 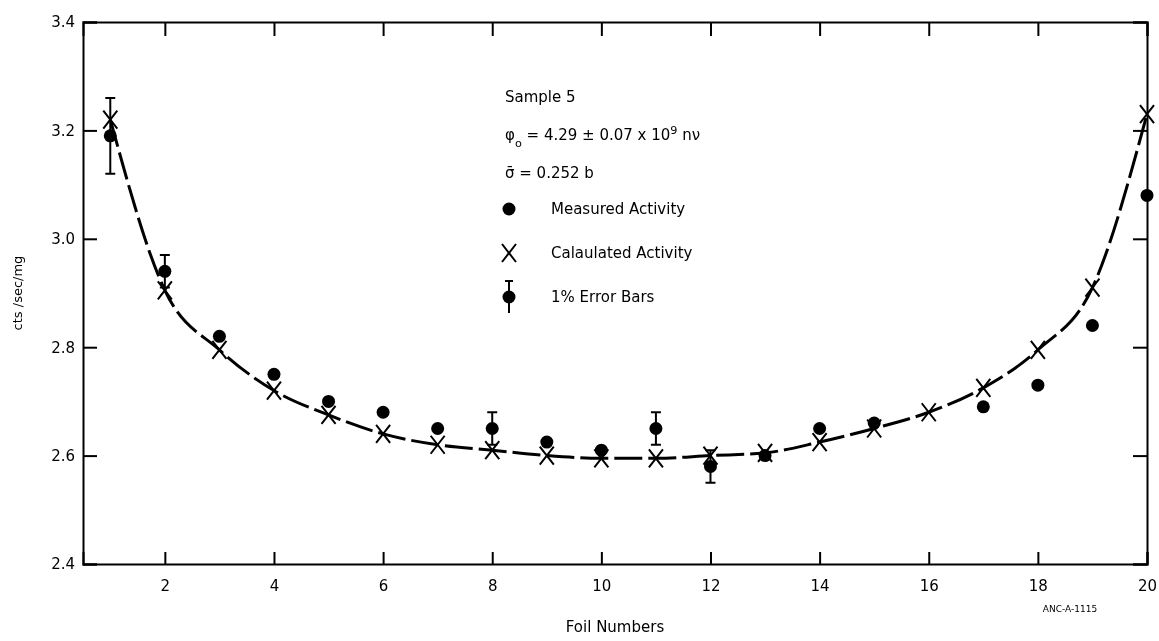 What do you see at coordinates (603, 136) in the screenshot?
I see `annotation: φ$_{o}$ = 4.29 ± 0.07 x 10$^{9}$ nν` at bounding box center [603, 136].